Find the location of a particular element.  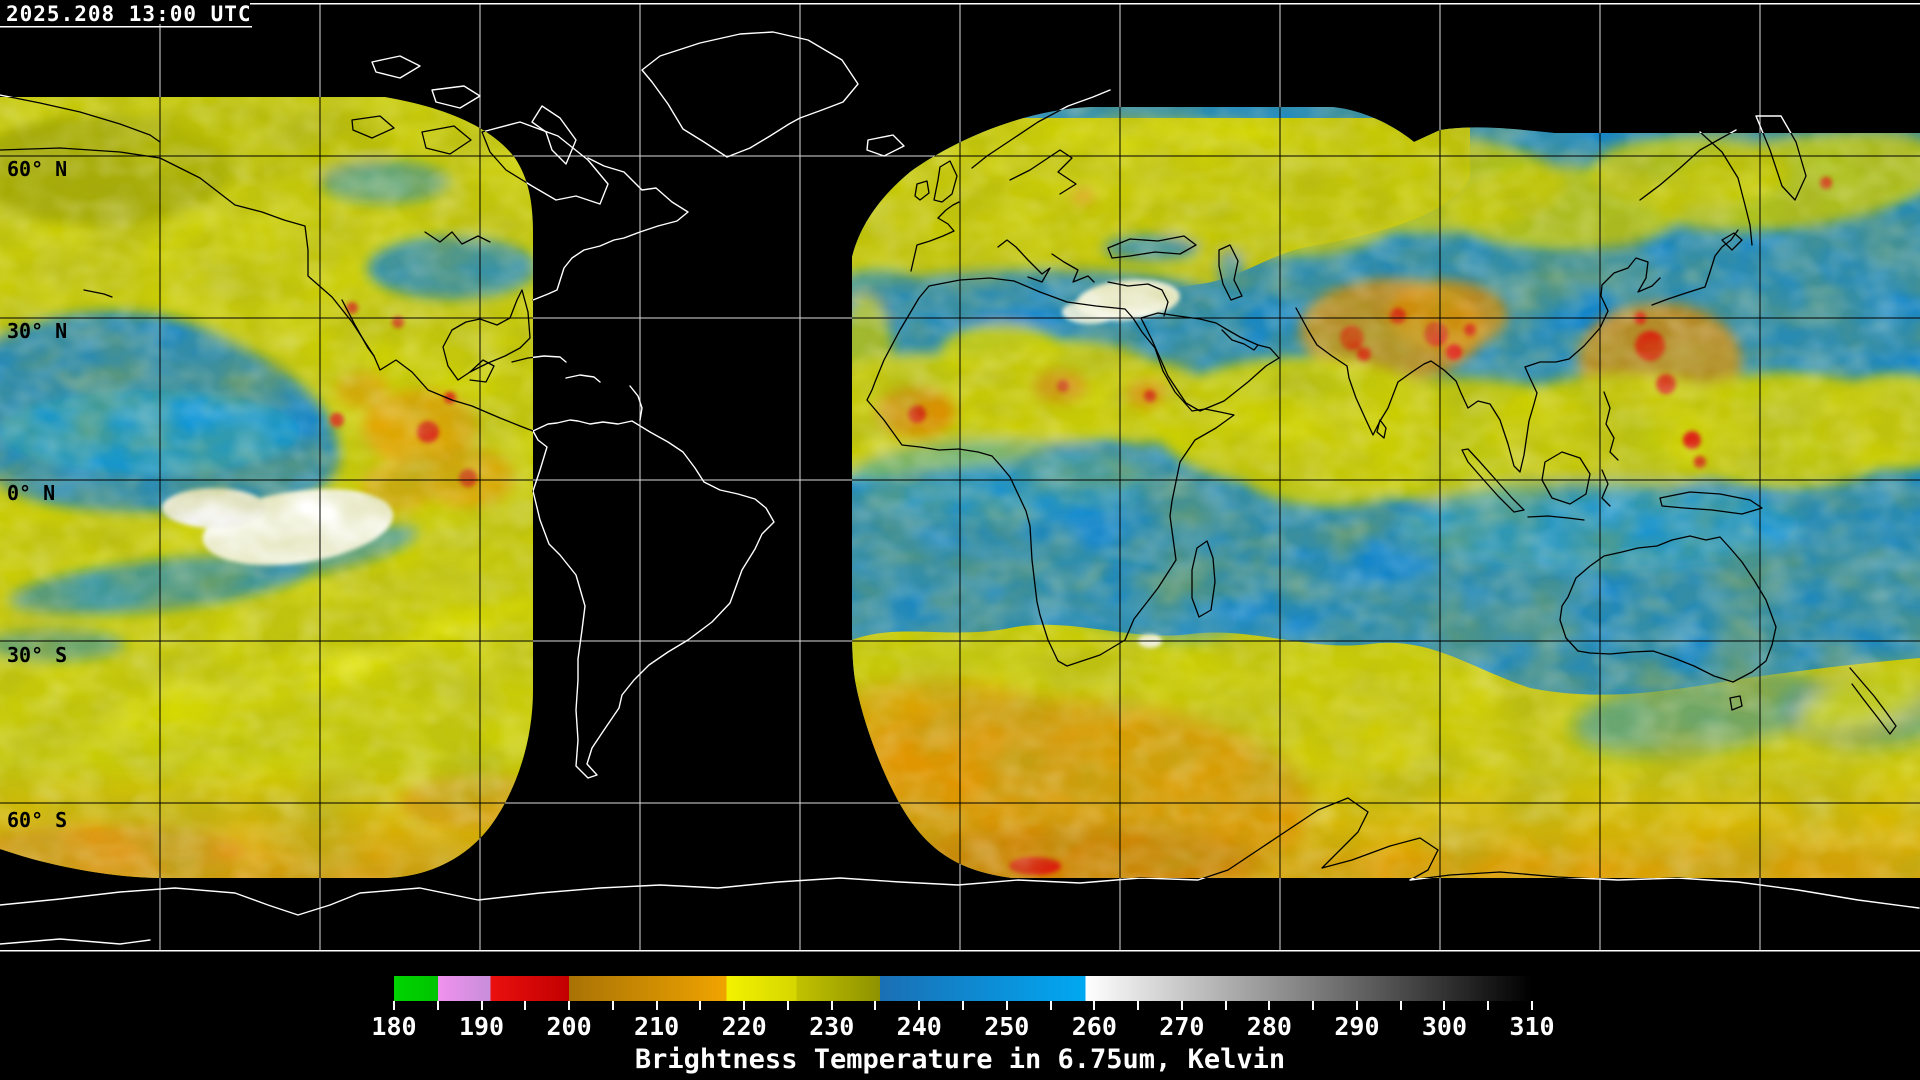

latitude-label-60n: 60° N is located at coordinates (37, 169).